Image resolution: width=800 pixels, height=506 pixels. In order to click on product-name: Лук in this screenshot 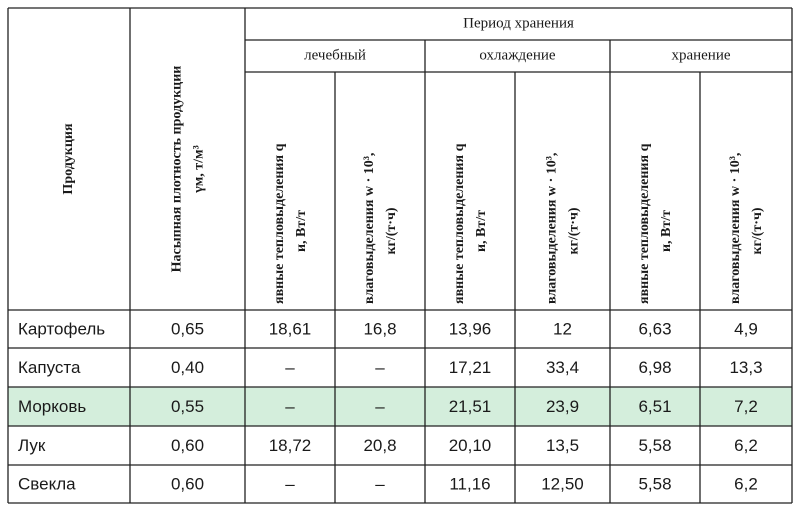, I will do `click(32, 445)`.